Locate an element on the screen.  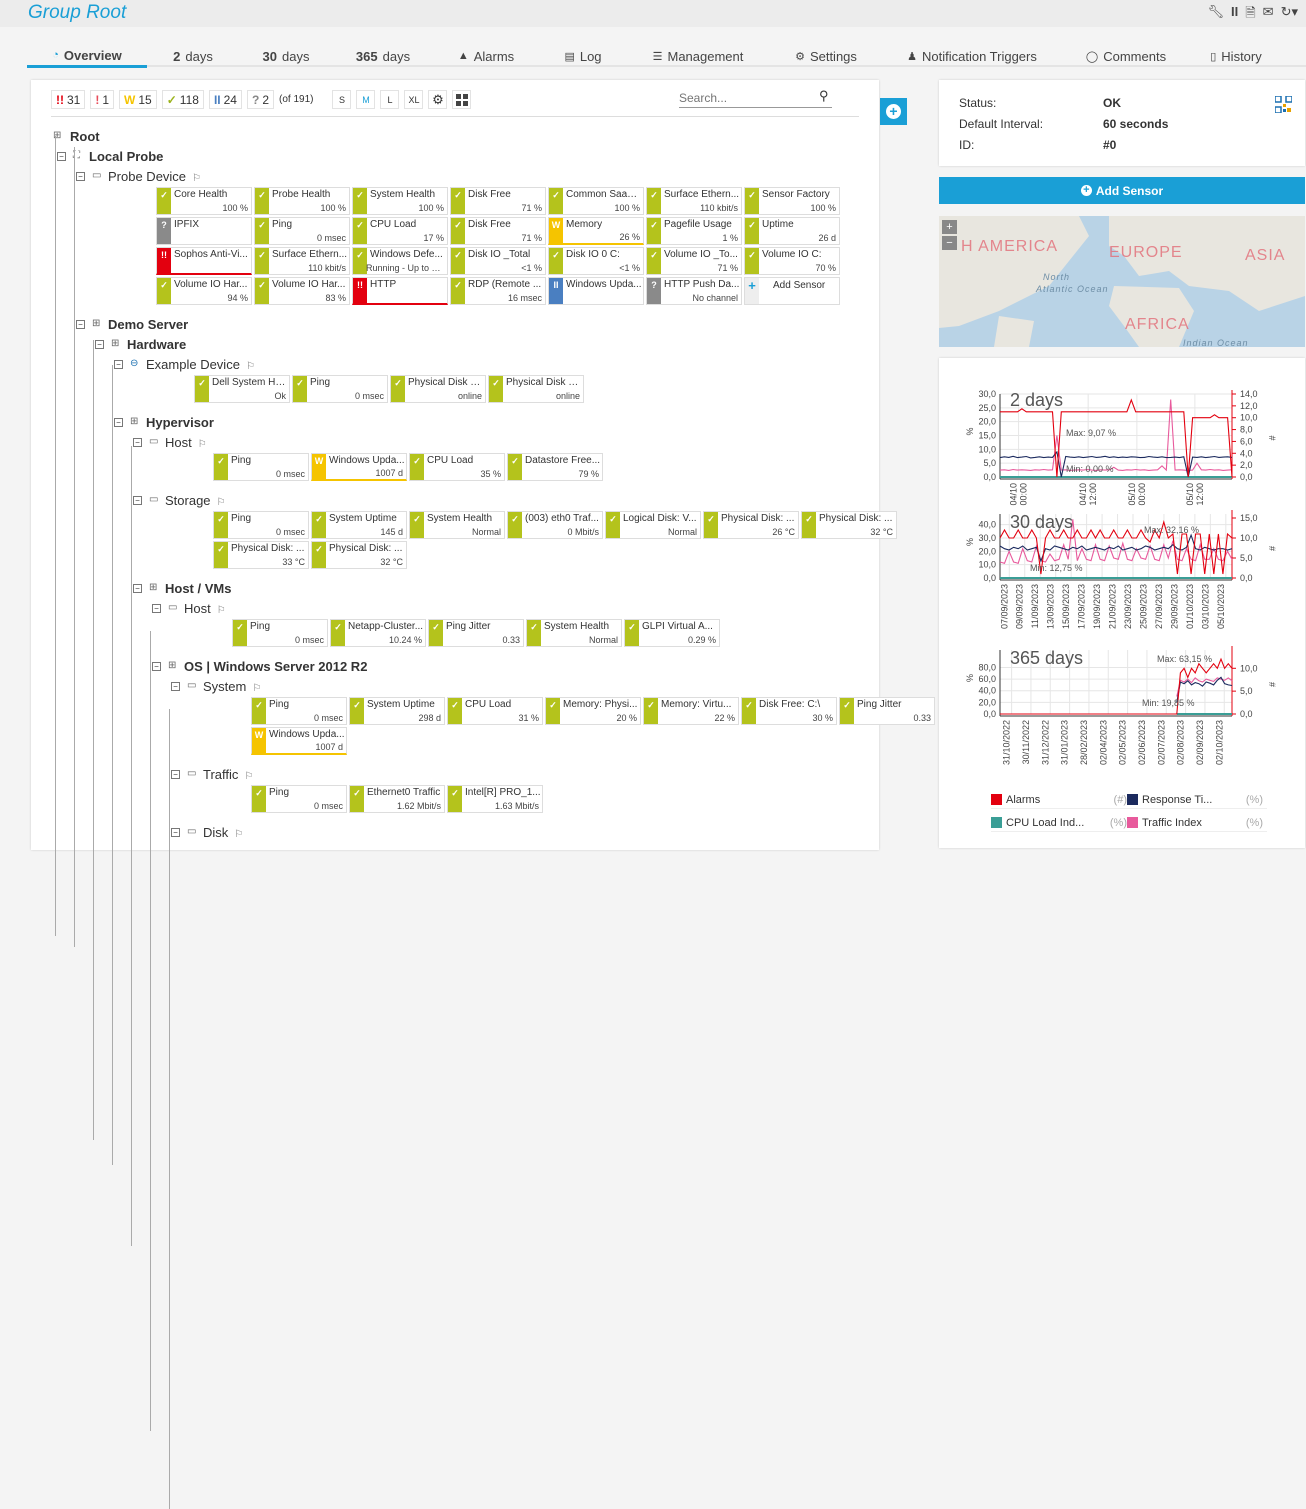
tree-node-label: Example Device ⚐ is located at coordinates (200, 364).